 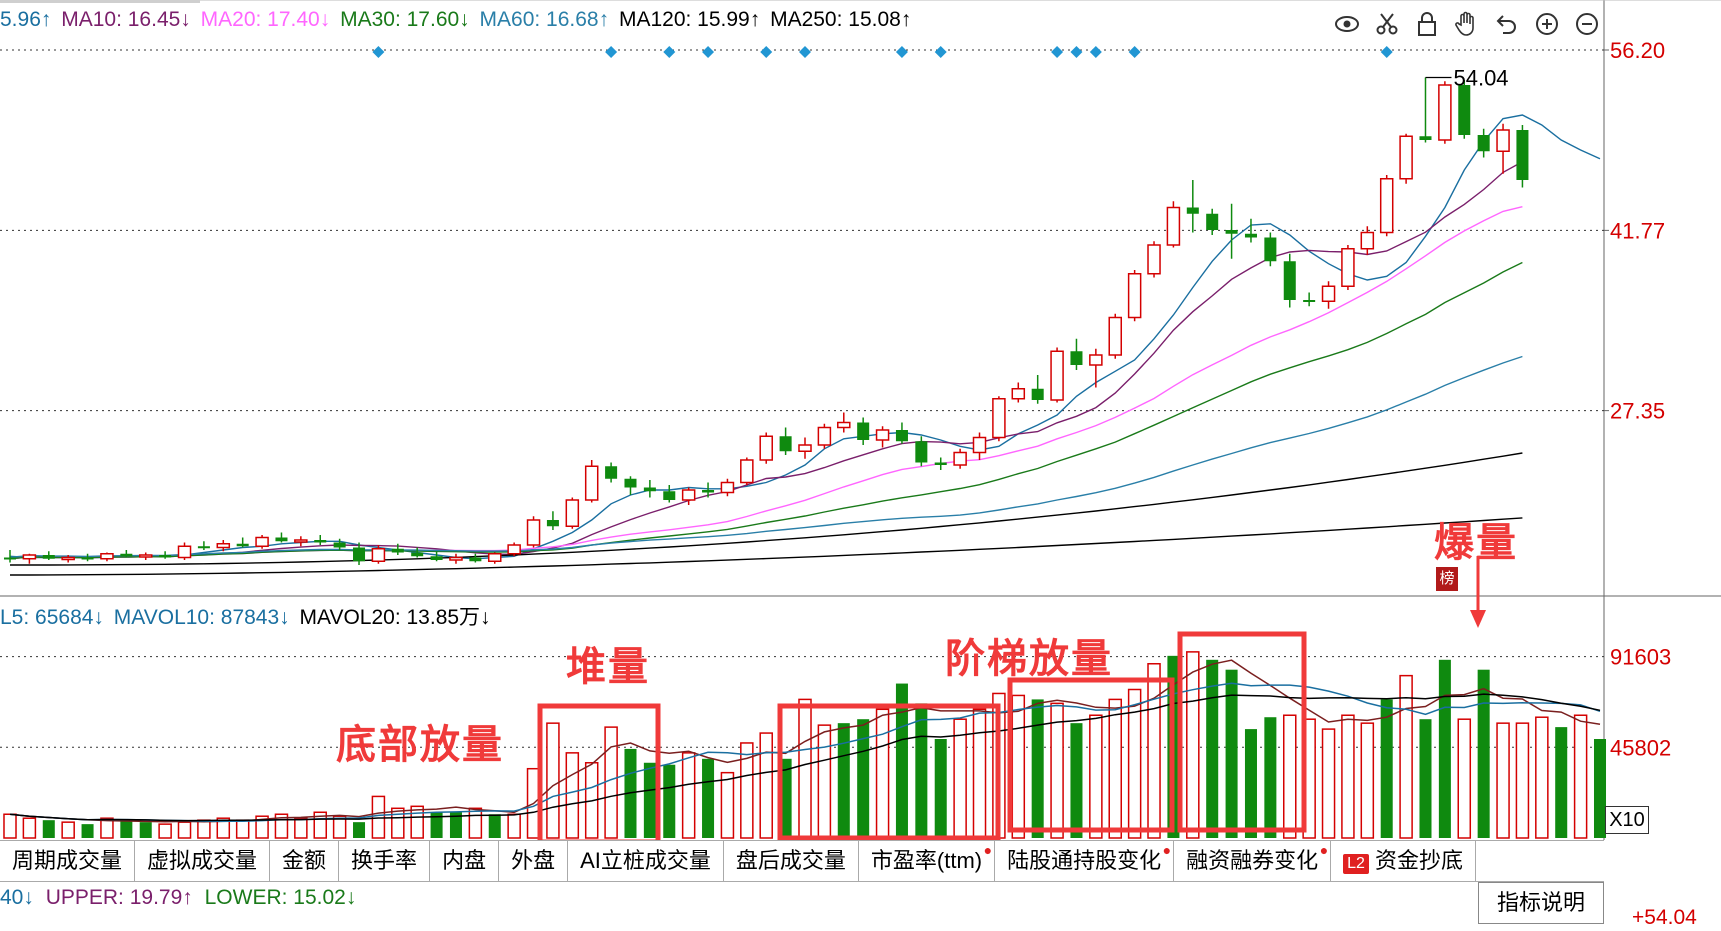 What do you see at coordinates (1447, 579) in the screenshot?
I see `rank-badge: 榜` at bounding box center [1447, 579].